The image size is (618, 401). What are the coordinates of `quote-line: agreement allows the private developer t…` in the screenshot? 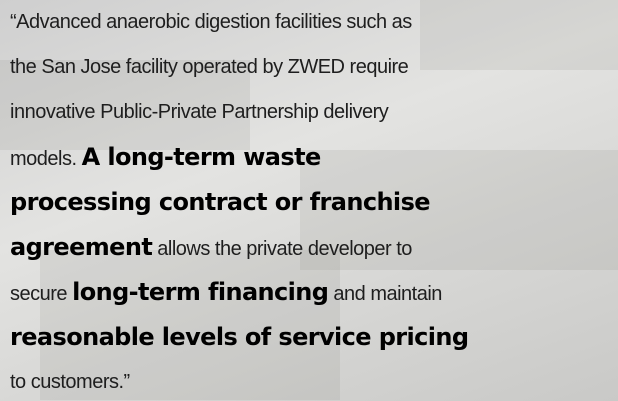 It's located at (312, 247).